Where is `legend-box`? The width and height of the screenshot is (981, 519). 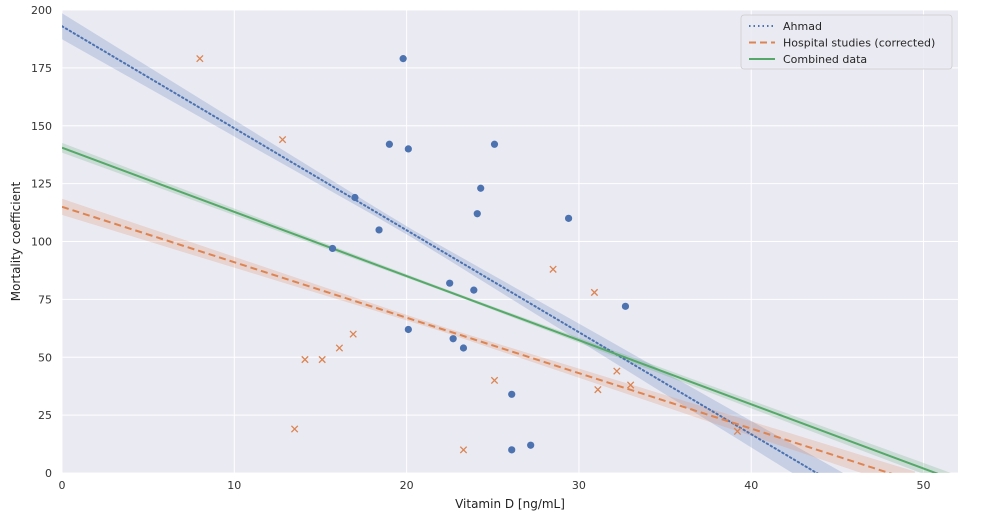
legend-box is located at coordinates (846, 42).